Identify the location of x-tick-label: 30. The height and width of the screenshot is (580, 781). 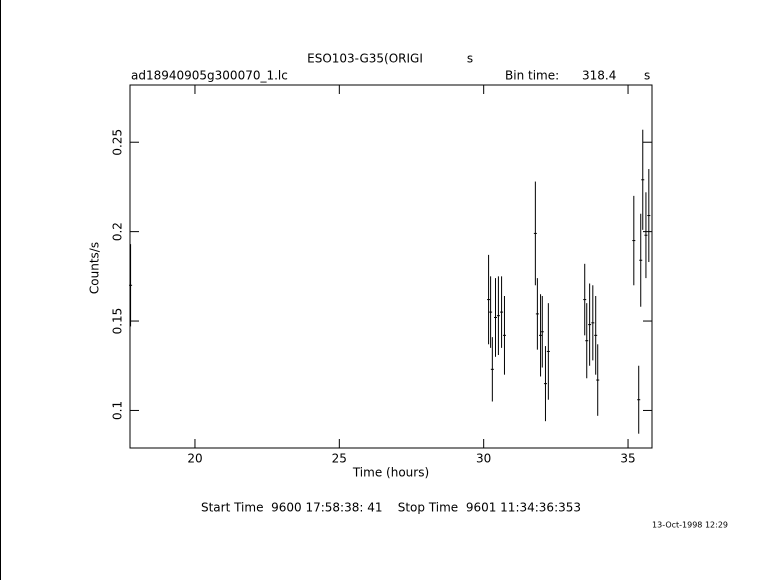
(483, 459).